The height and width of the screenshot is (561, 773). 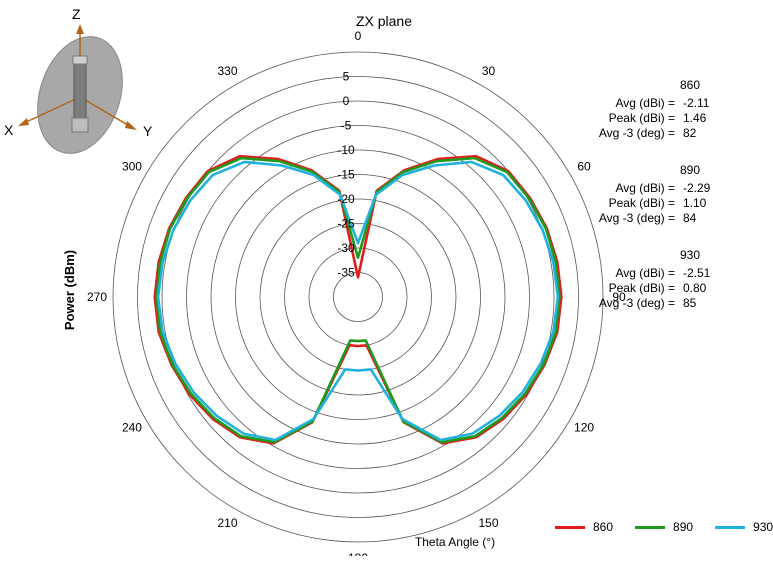 I want to click on angular-tick-label: 30, so click(x=489, y=71).